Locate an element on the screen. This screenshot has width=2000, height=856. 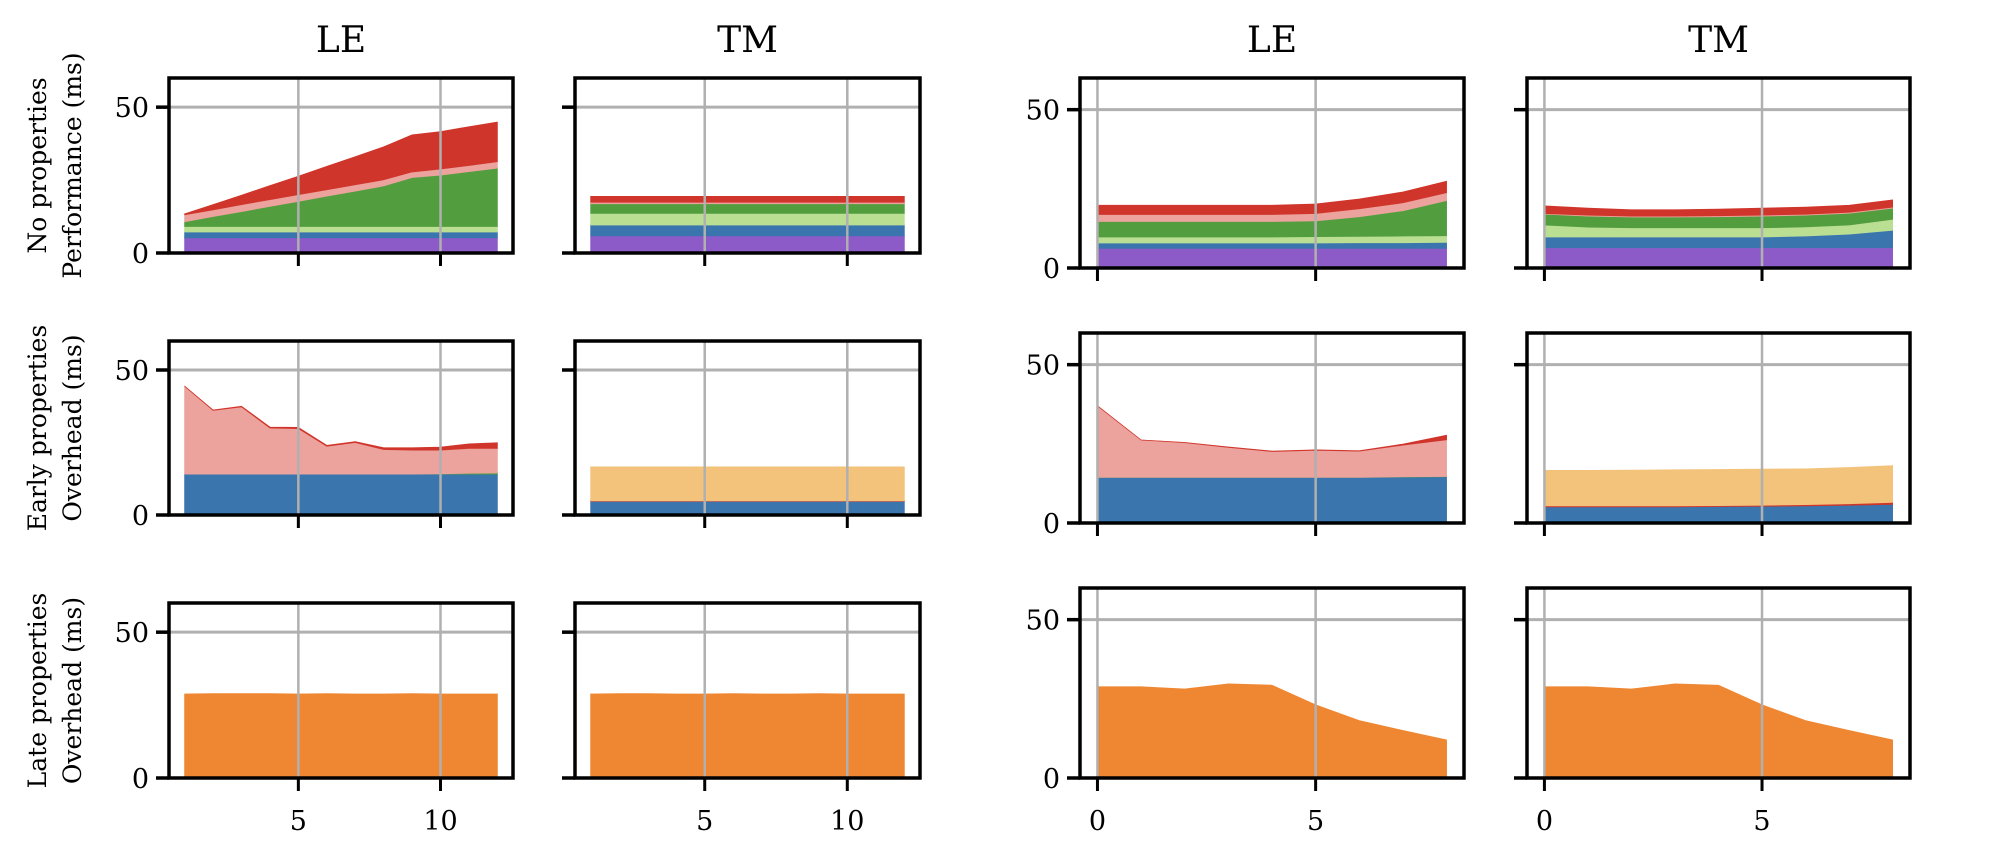
panel-r2-c2 is located at coordinates (742, 433).